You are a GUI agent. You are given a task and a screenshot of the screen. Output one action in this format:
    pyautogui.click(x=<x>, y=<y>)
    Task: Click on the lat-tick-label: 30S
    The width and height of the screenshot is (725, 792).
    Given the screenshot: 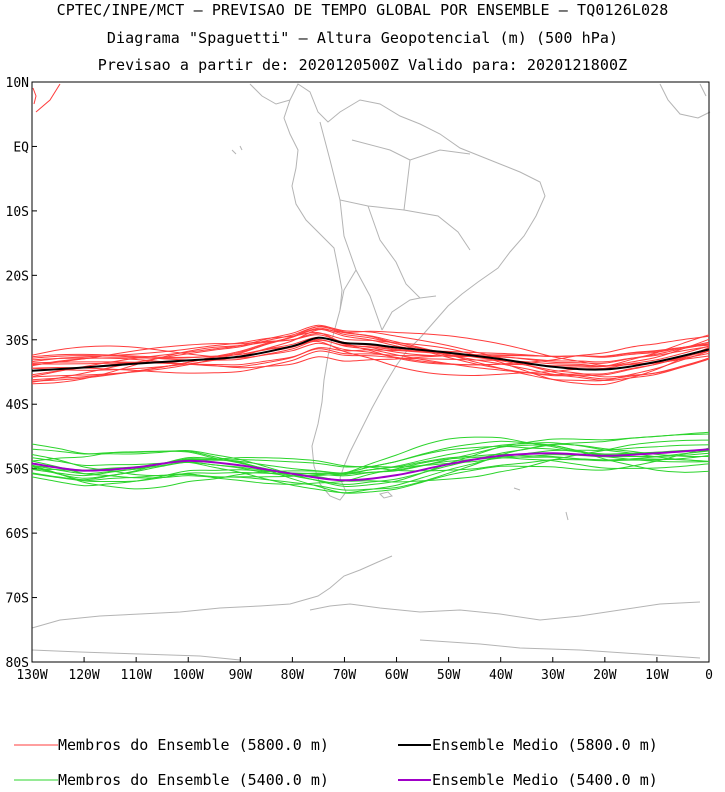 What is the action you would take?
    pyautogui.click(x=17, y=341)
    